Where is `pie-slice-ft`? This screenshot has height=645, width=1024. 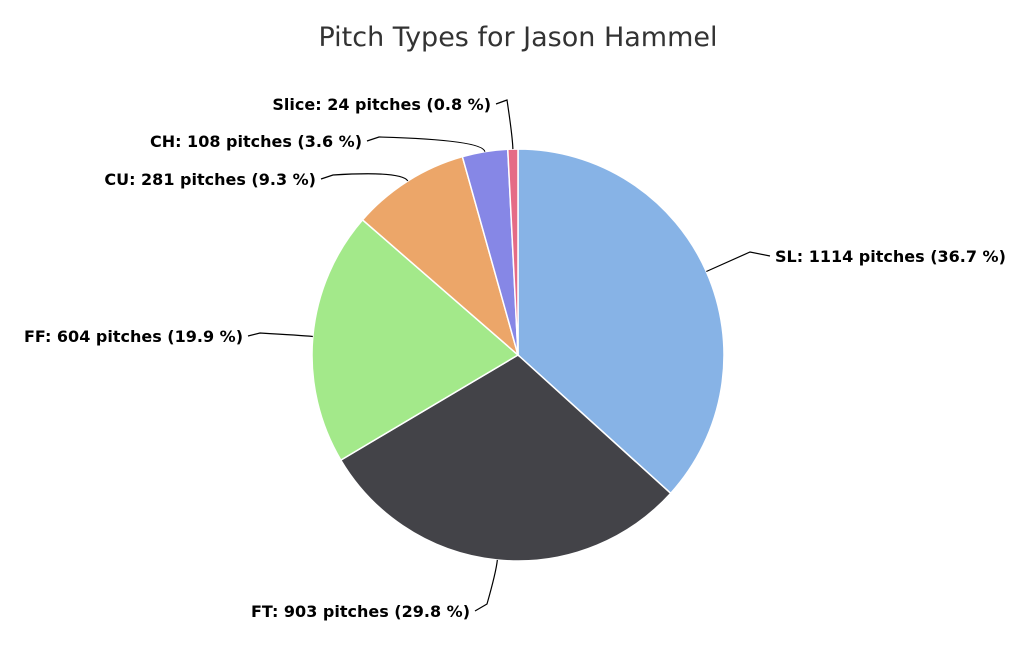
pie-slice-ft is located at coordinates (505, 458).